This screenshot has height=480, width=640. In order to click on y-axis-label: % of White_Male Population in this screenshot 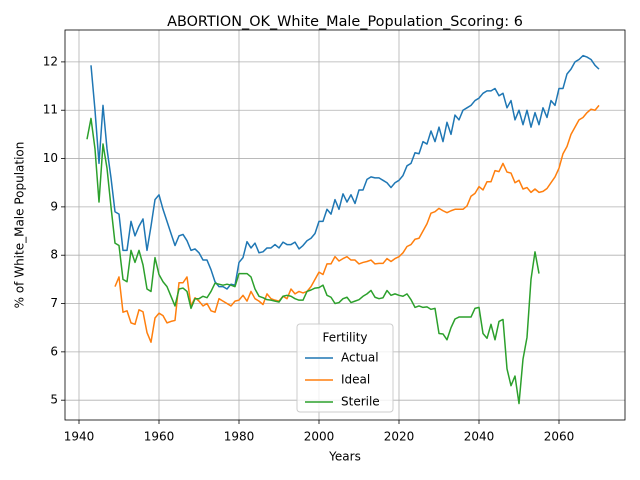, I will do `click(20, 225)`.